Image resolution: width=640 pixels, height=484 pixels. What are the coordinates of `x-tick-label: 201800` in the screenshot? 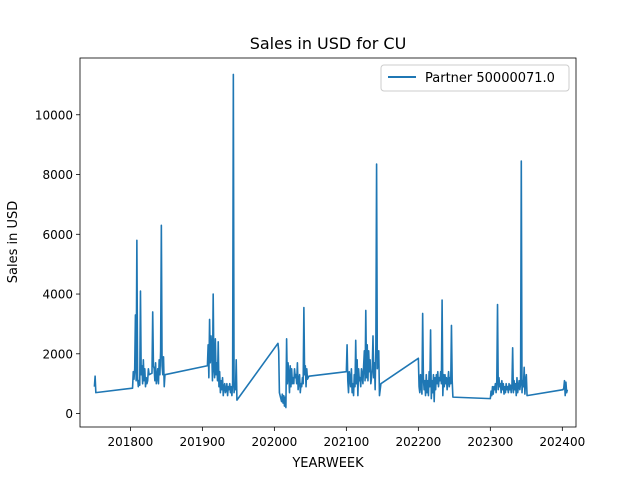 It's located at (130, 442).